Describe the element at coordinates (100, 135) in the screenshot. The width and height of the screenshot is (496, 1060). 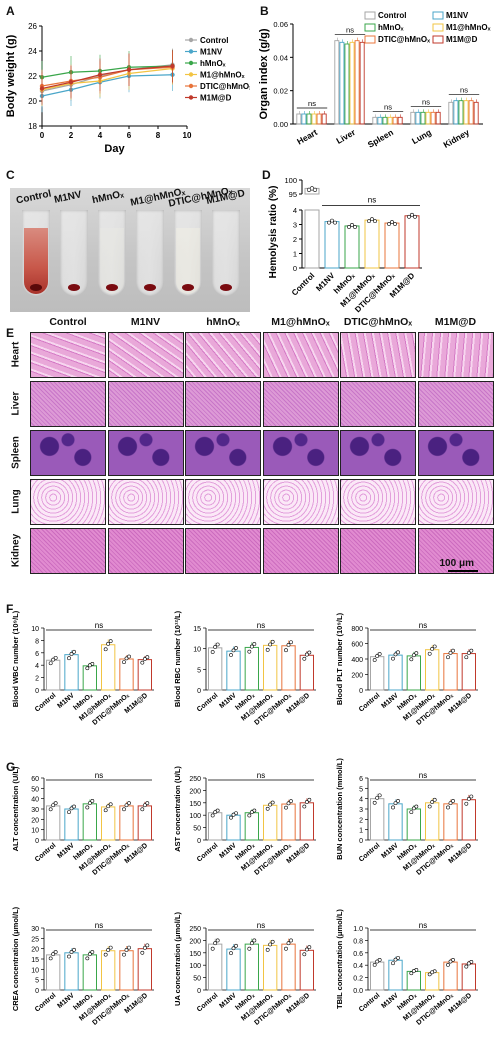
I see `a-xtick: 4` at that location.